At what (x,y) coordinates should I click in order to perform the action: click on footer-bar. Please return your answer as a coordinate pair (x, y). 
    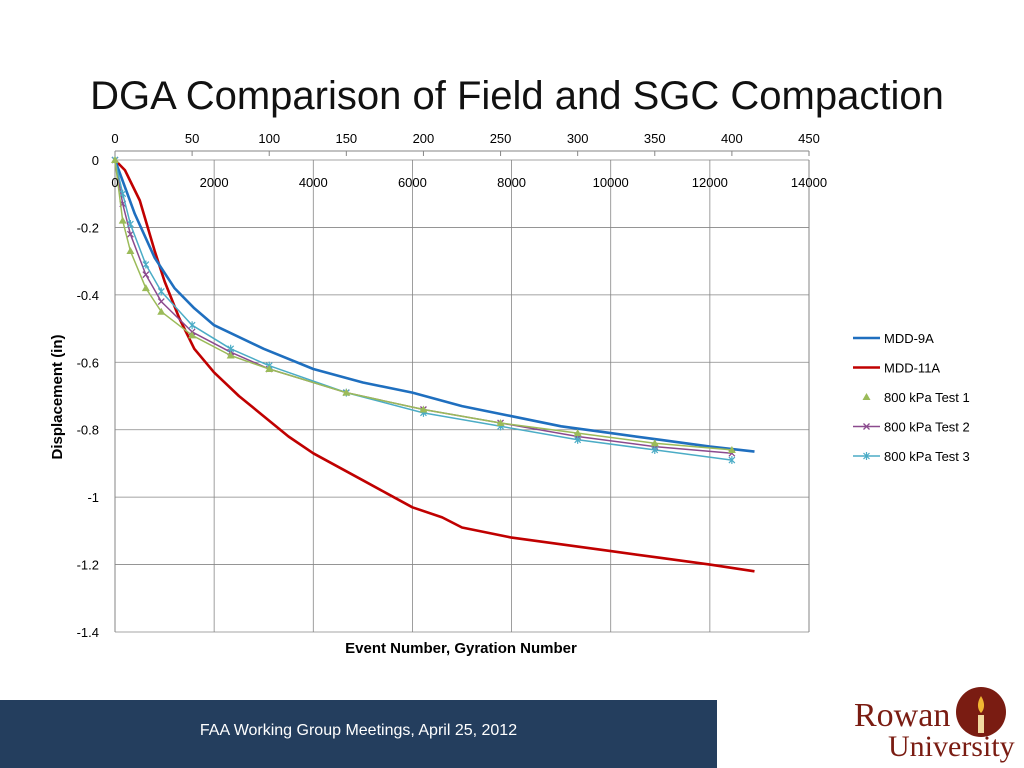
    Looking at the image, I should click on (358, 734).